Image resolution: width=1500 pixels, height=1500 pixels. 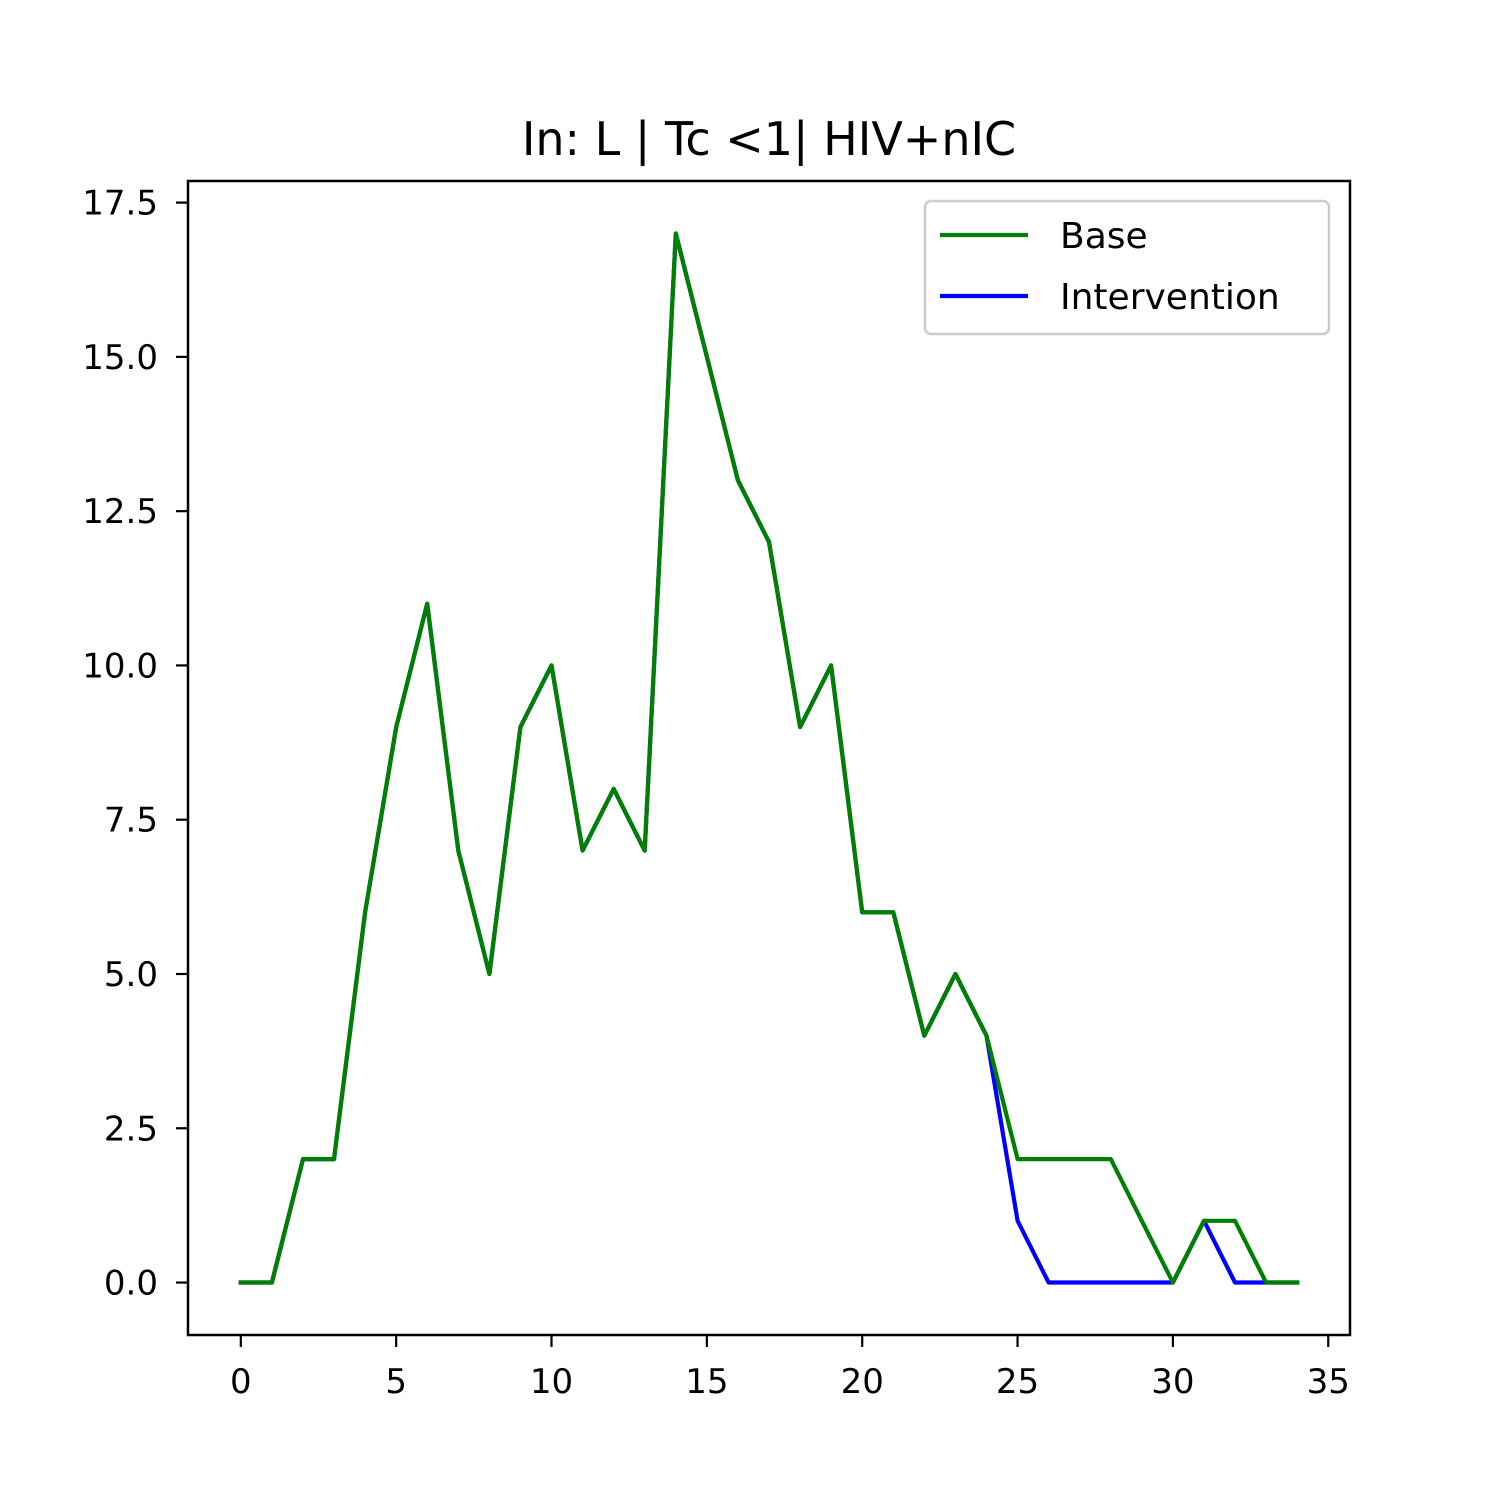 I want to click on x-tick-label: 5, so click(x=396, y=1382).